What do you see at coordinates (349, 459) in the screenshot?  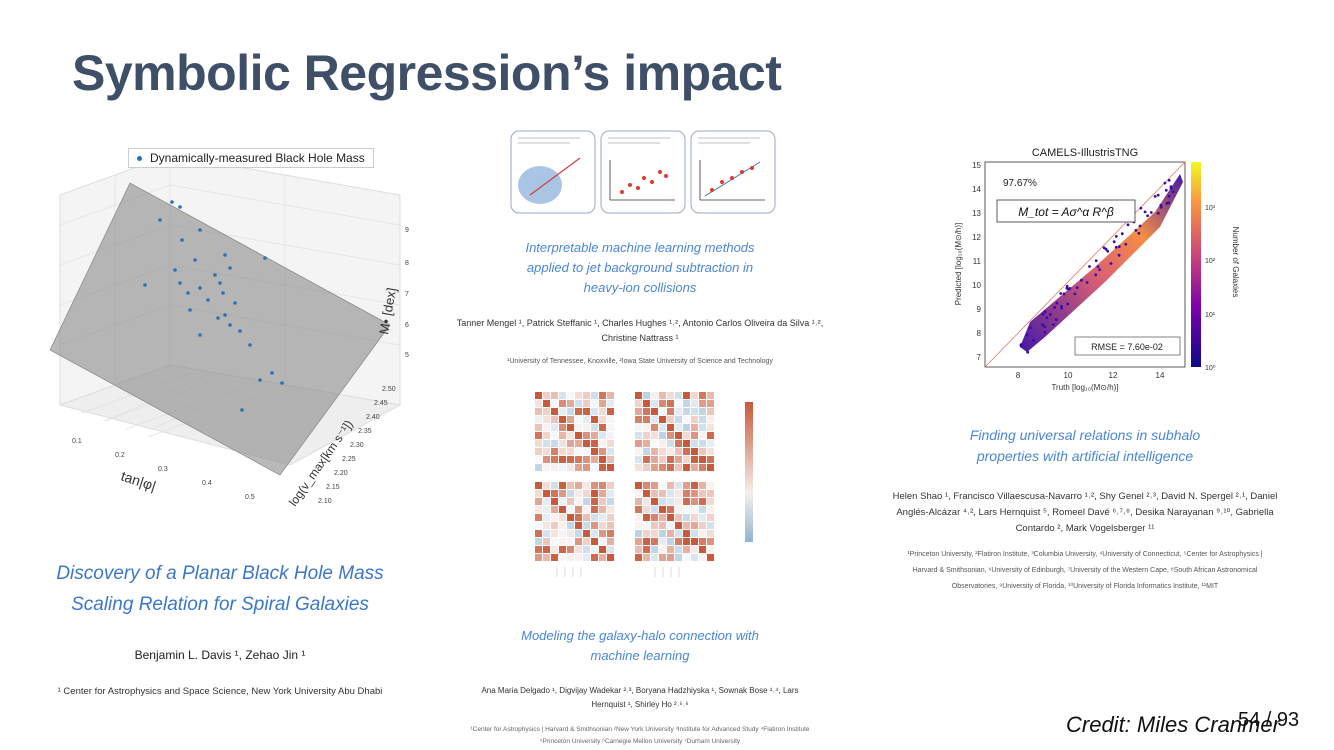 I see `y-tick: 2.25` at bounding box center [349, 459].